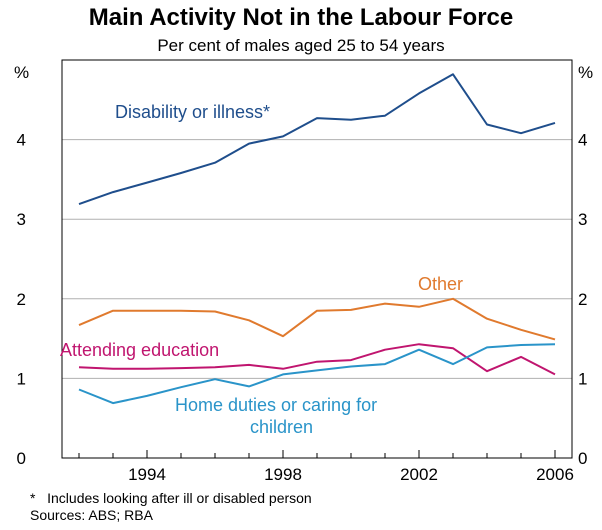 This screenshot has height=530, width=602. I want to click on y-tick-left-0: 0, so click(21, 458).